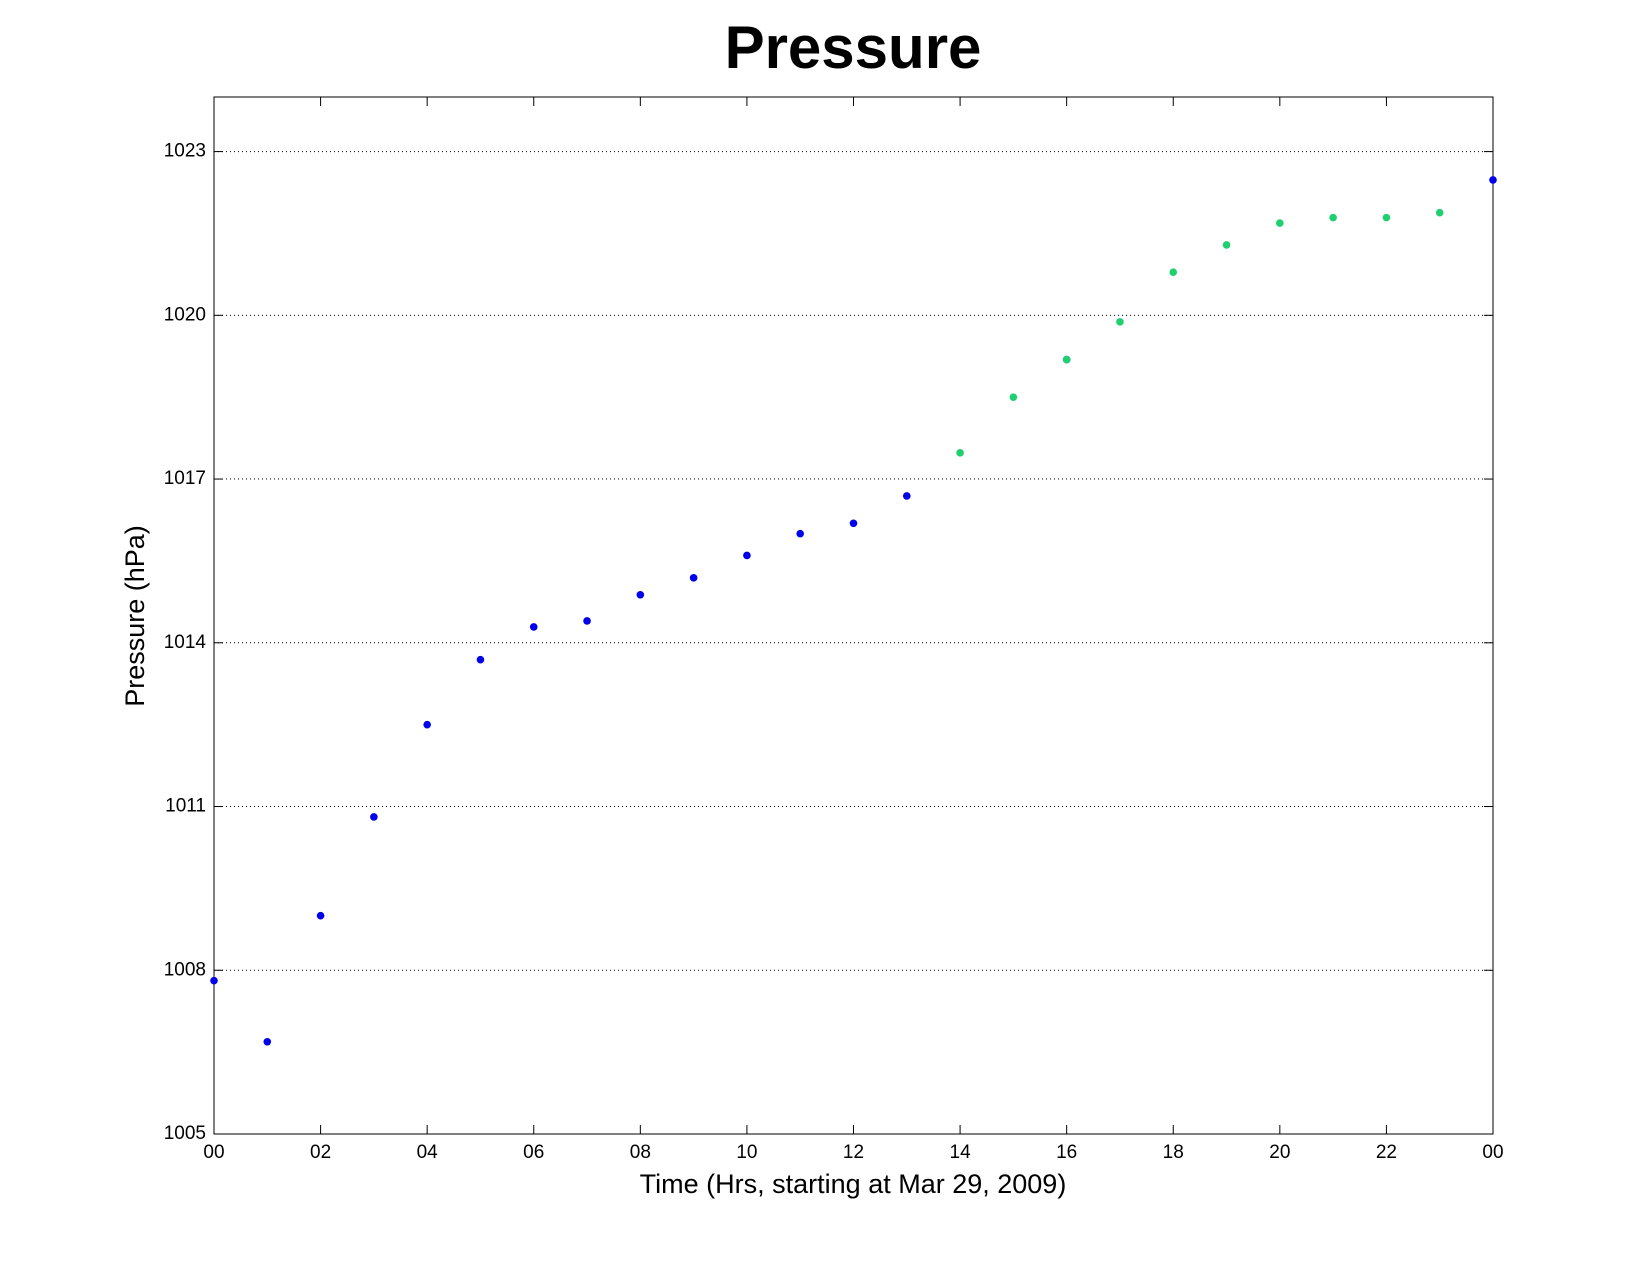 The width and height of the screenshot is (1650, 1275). What do you see at coordinates (185, 969) in the screenshot?
I see `y-tick-label: 1008` at bounding box center [185, 969].